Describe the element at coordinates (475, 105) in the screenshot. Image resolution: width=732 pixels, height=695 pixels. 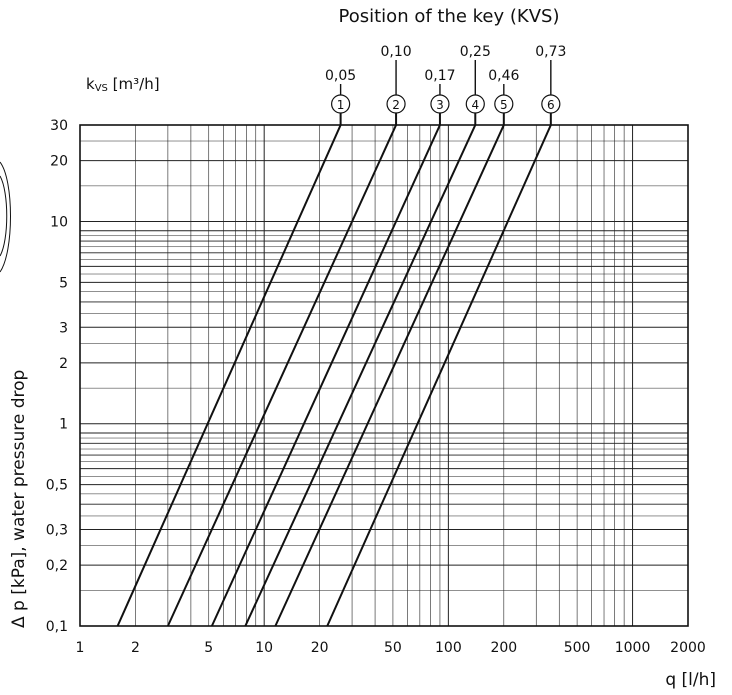
I see `key-number-4: 4` at that location.